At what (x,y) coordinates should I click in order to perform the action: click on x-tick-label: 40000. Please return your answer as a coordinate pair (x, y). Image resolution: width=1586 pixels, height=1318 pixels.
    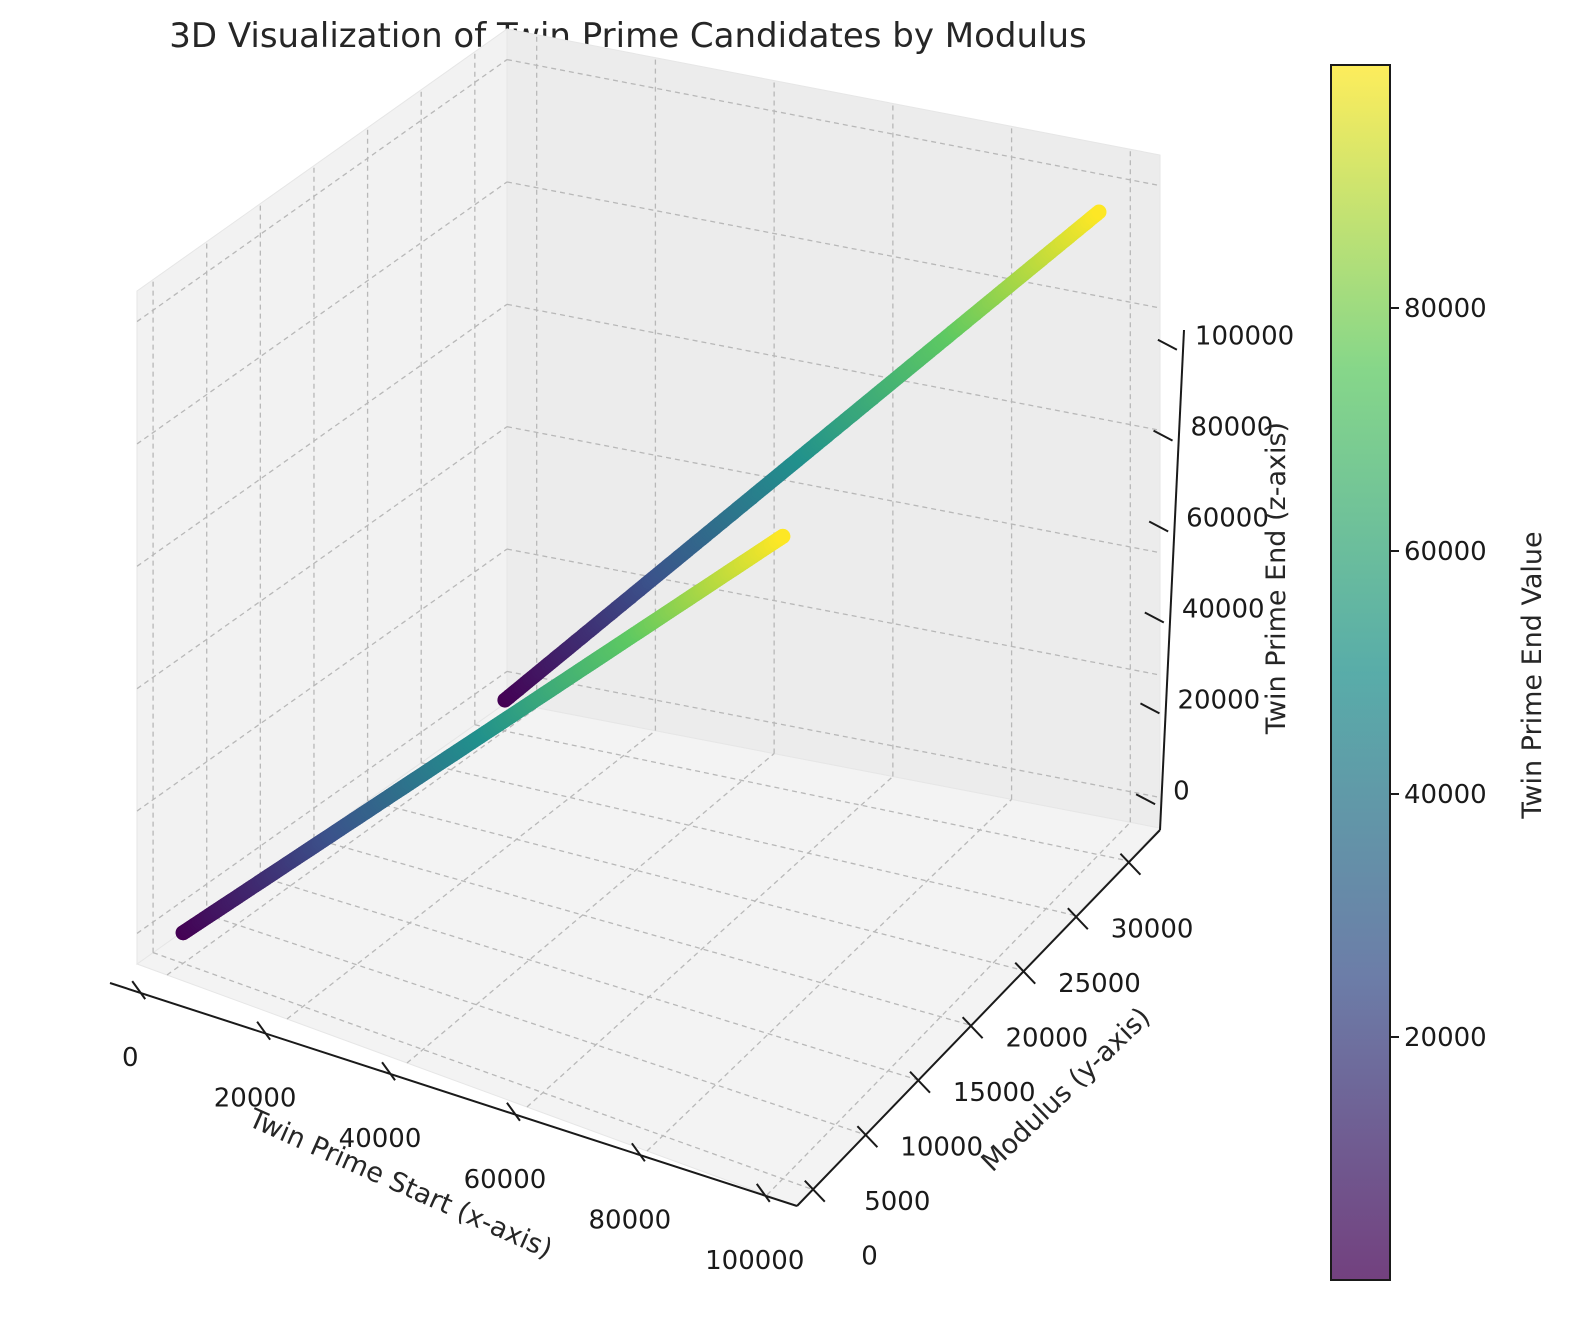
    Looking at the image, I should click on (380, 1139).